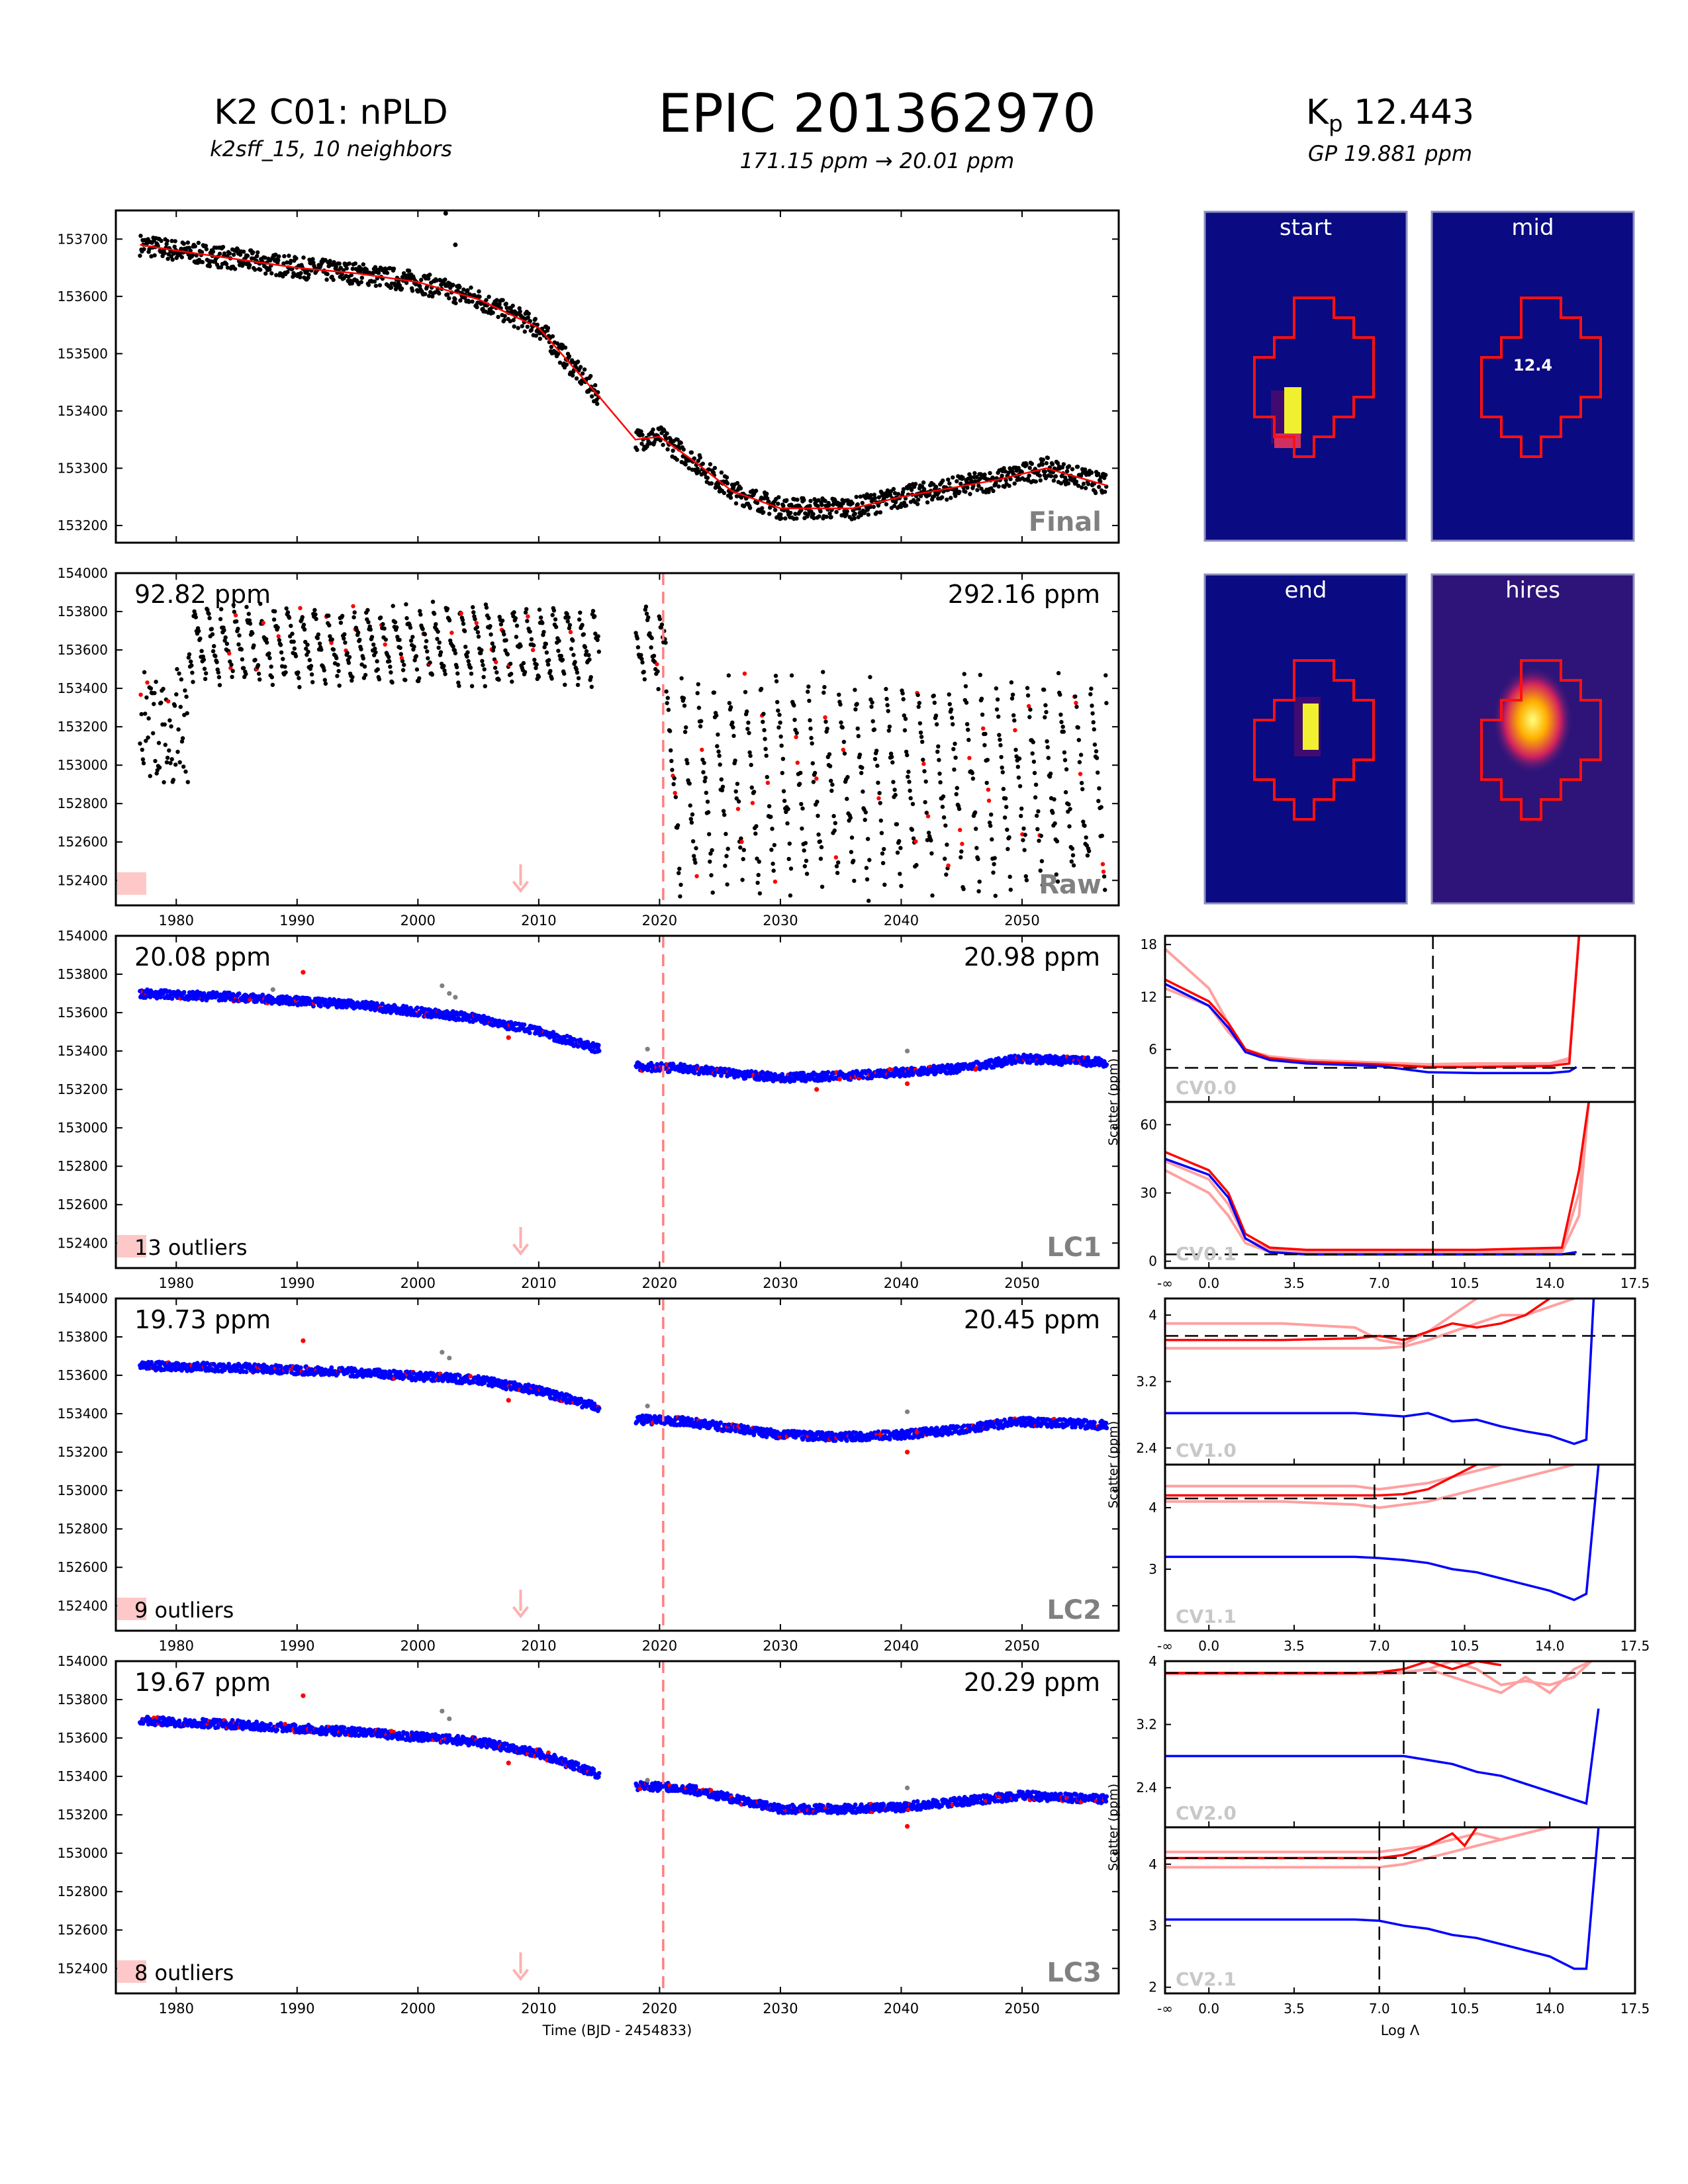 Image resolution: width=1688 pixels, height=2184 pixels. Describe the element at coordinates (659, 1283) in the screenshot. I see `x-tick-label: 2020` at that location.